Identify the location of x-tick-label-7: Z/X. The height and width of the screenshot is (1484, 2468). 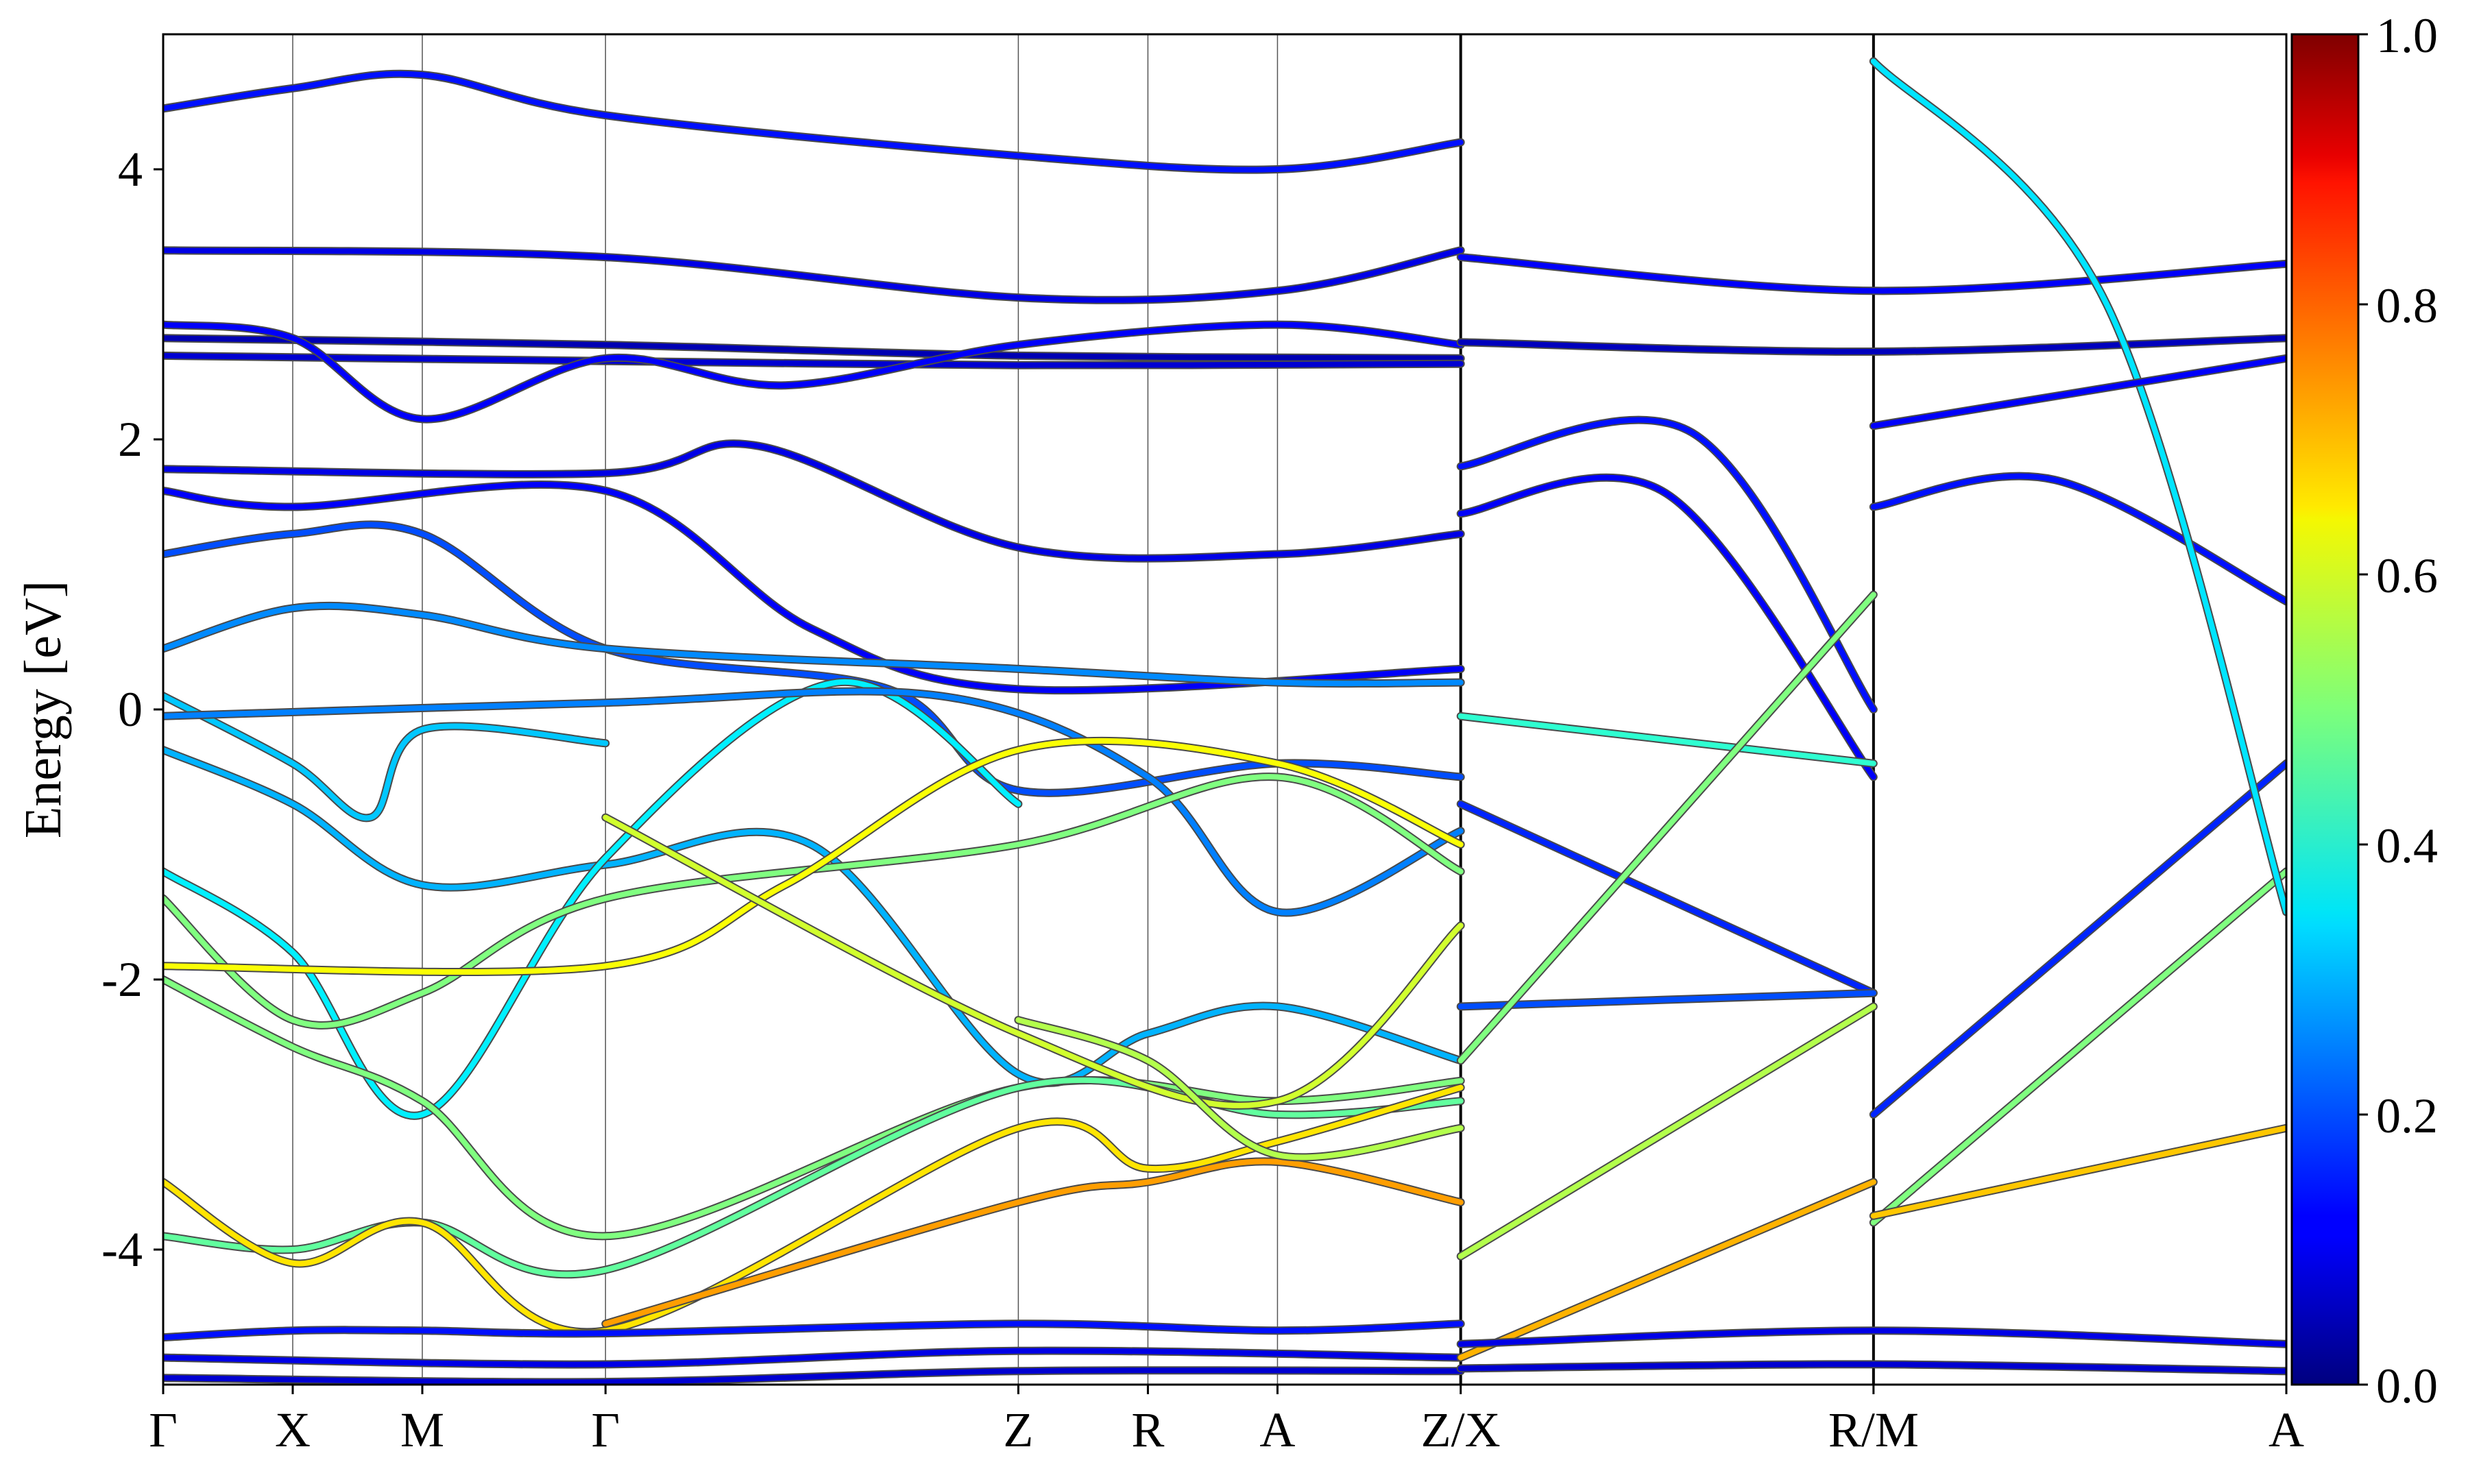
(1461, 1429).